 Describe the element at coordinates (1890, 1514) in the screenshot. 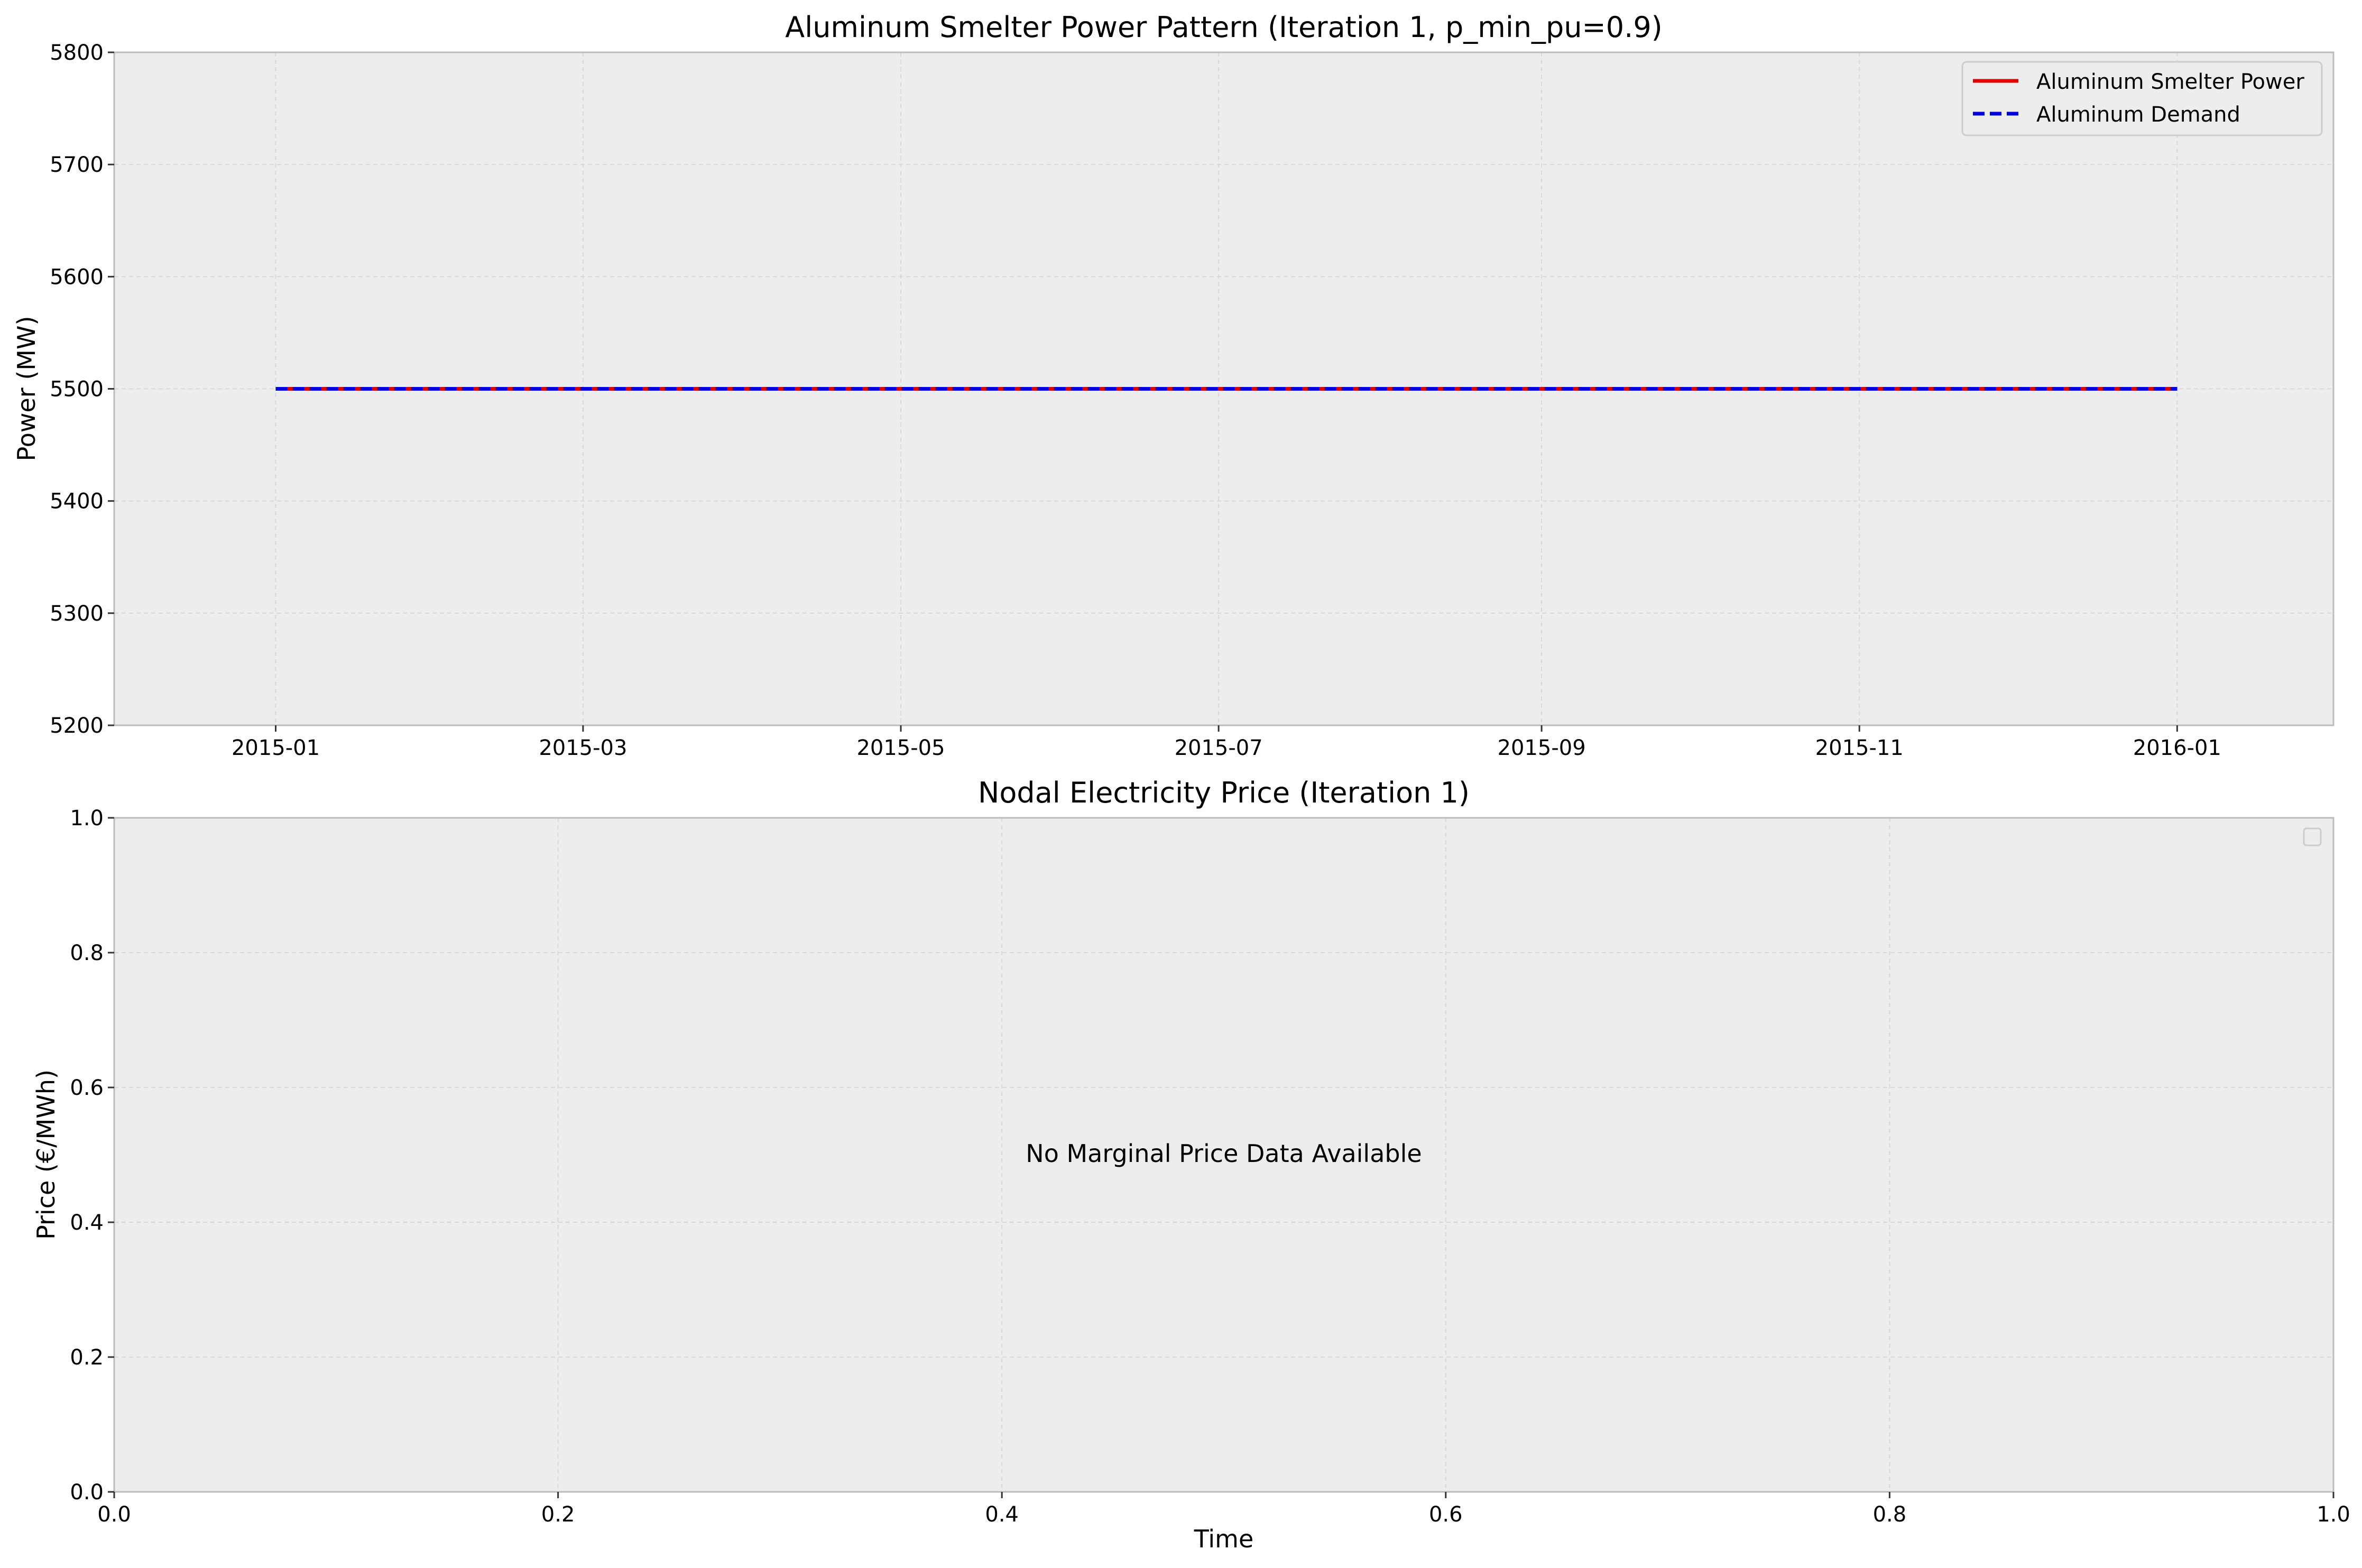

I see `price-x-tick-label: 0.8` at that location.